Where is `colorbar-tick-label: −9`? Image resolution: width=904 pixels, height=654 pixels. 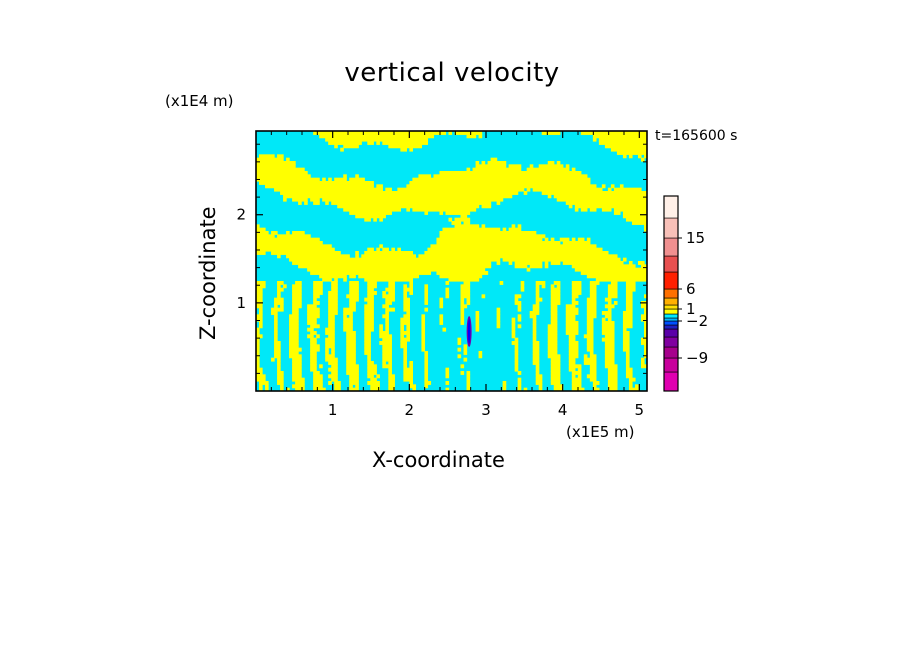 colorbar-tick-label: −9 is located at coordinates (697, 358).